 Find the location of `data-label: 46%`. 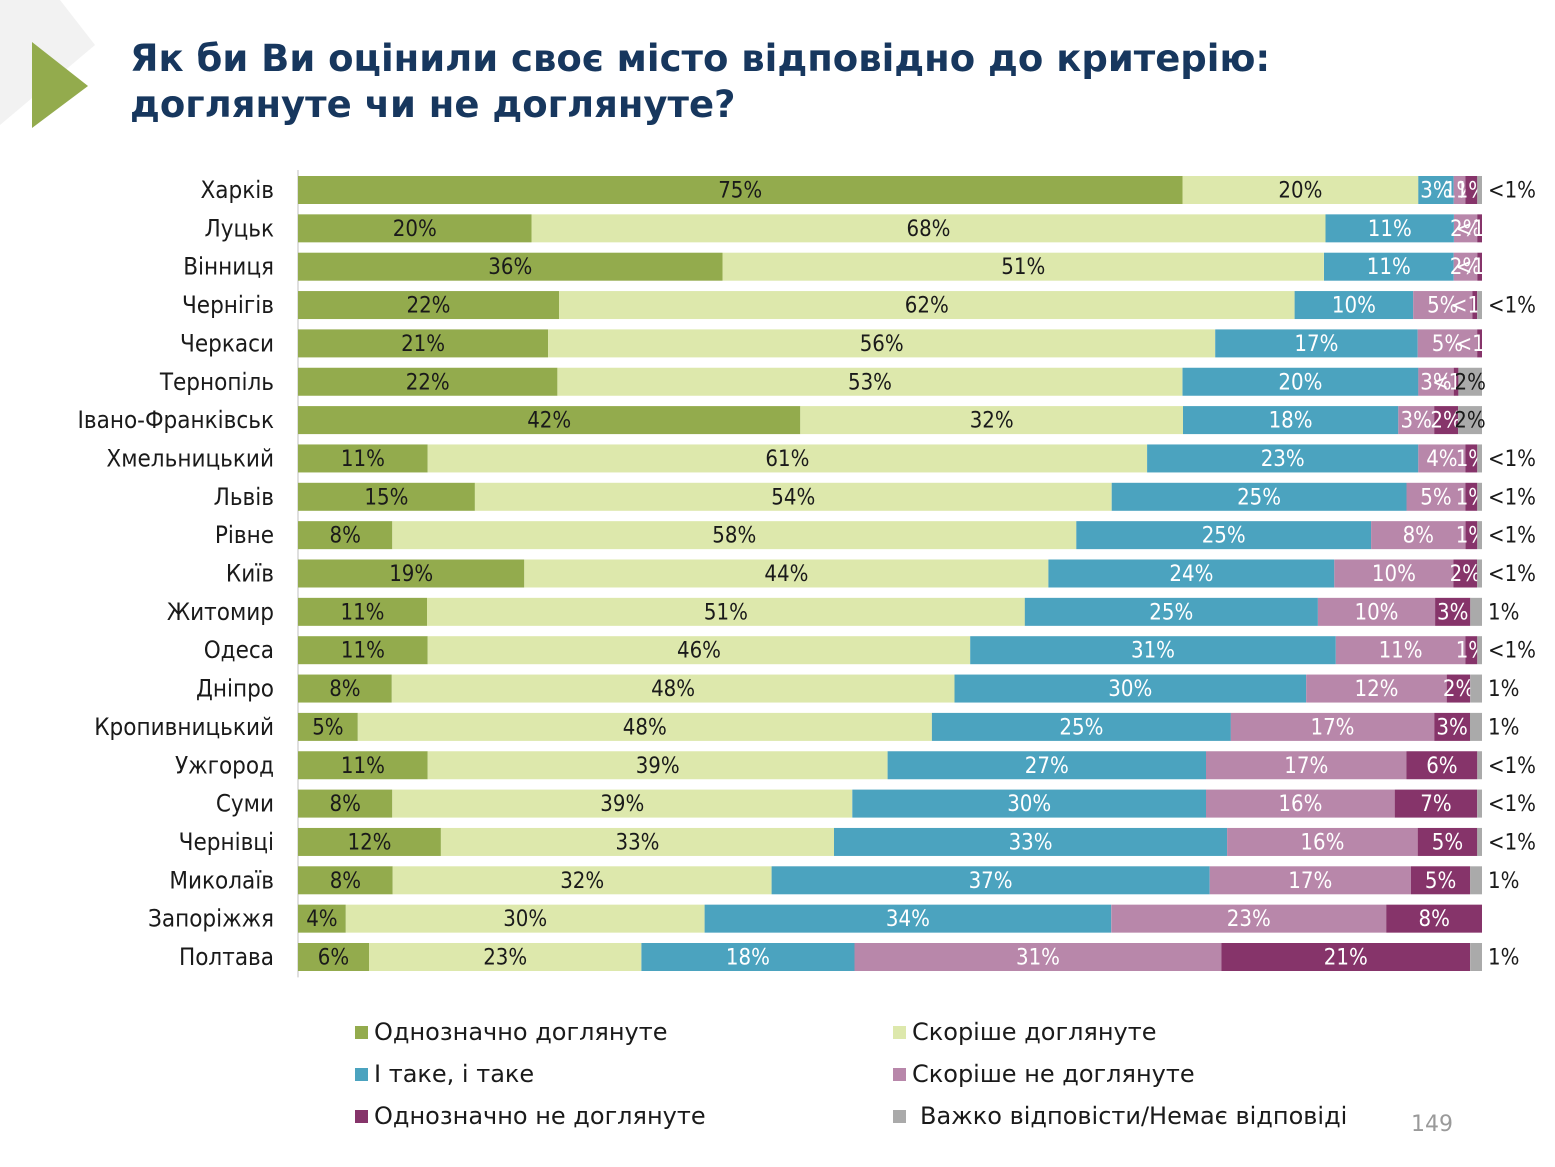

data-label: 46% is located at coordinates (699, 651).